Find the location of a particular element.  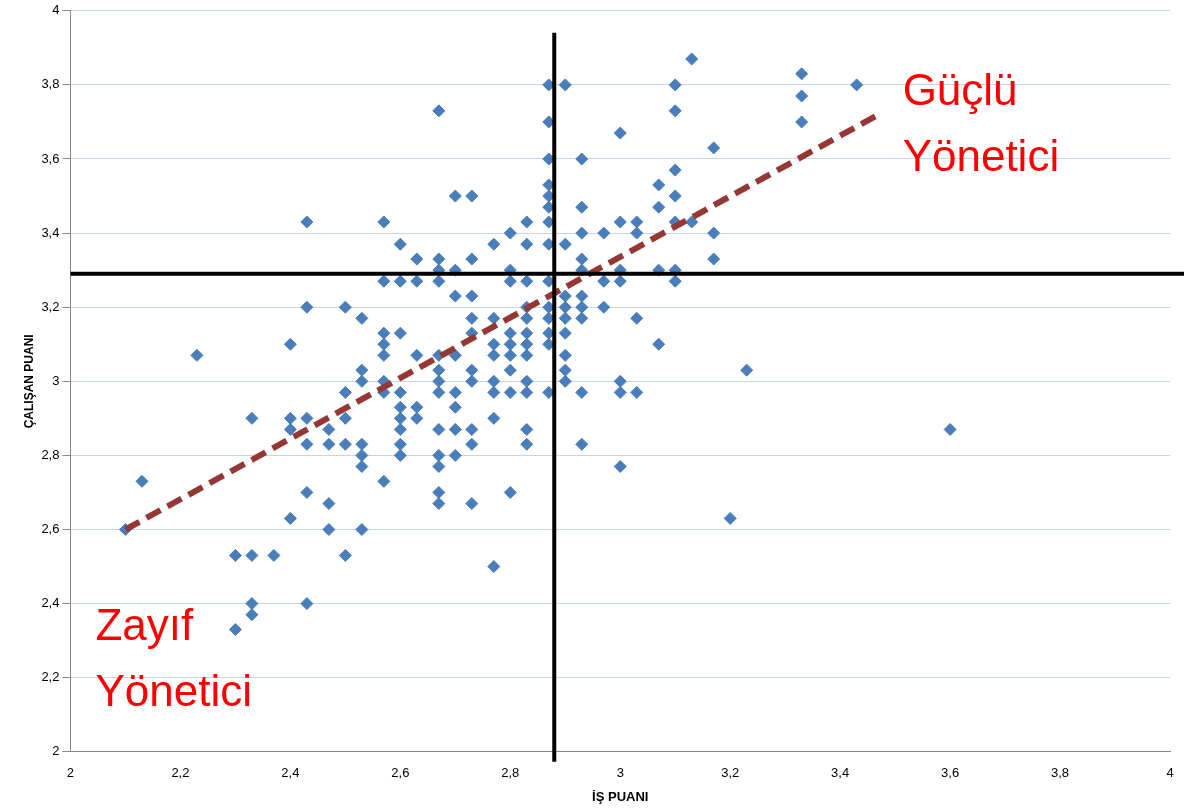

x-tick-label: 3,8 is located at coordinates (1060, 773).